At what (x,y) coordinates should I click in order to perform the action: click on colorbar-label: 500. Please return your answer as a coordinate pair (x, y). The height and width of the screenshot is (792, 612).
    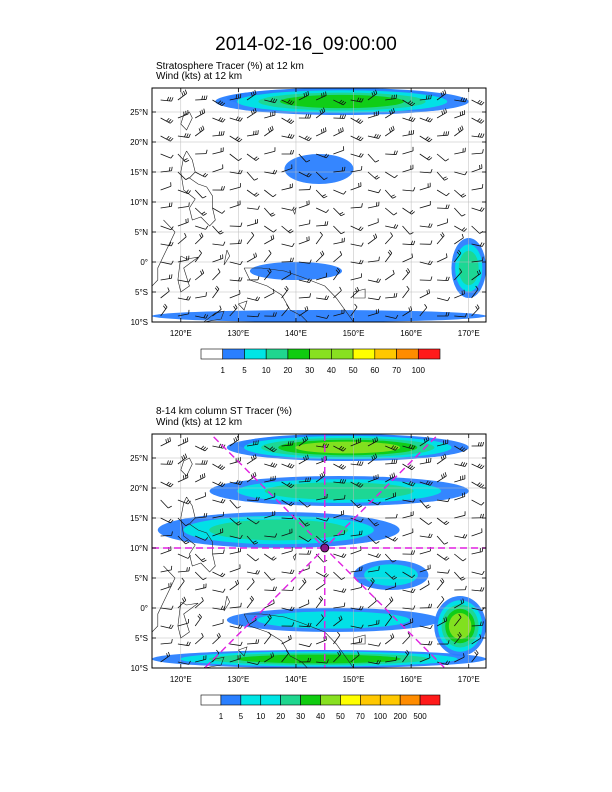
    Looking at the image, I should click on (420, 716).